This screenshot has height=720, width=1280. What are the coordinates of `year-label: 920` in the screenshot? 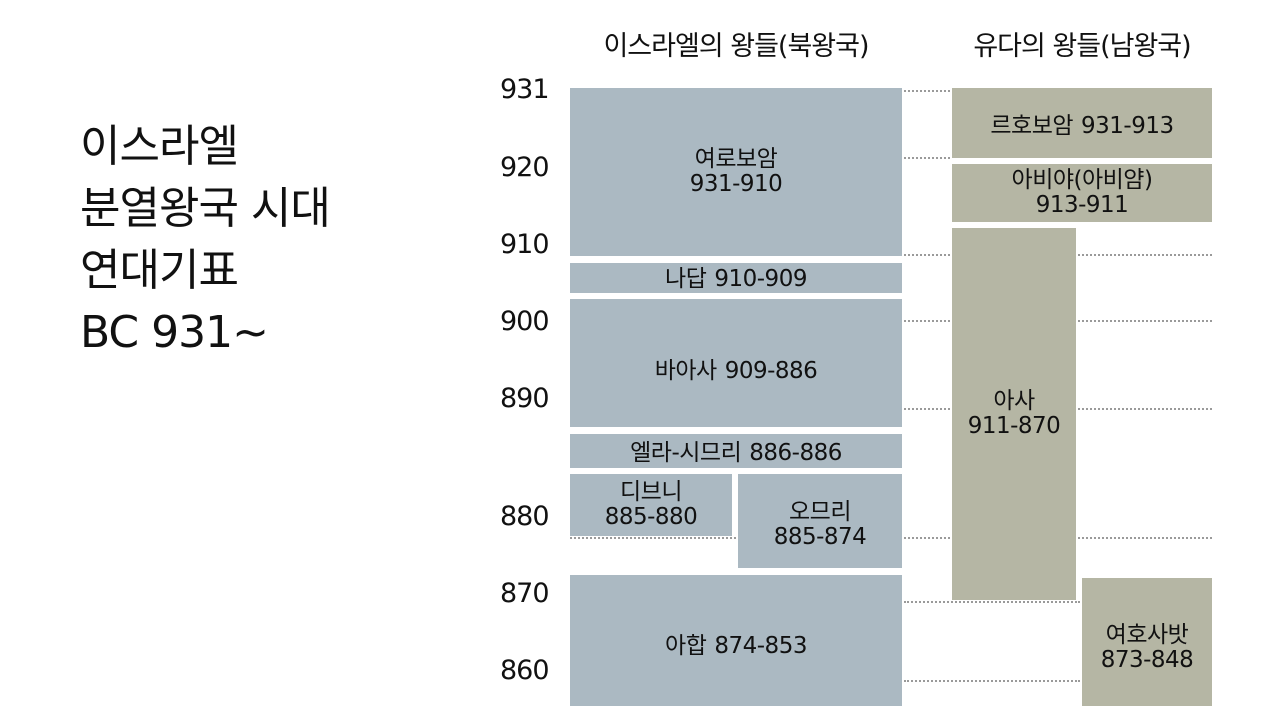 It's located at (525, 167).